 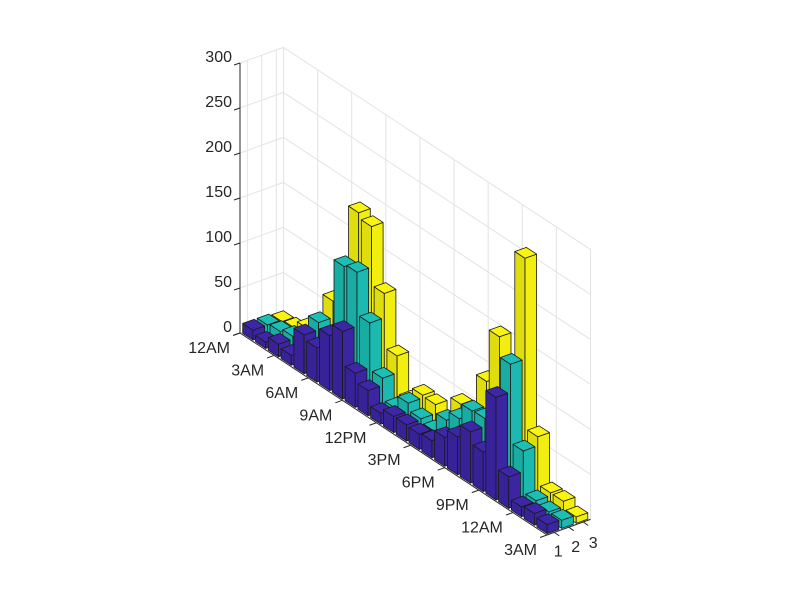 I want to click on row-tick-label: 6PM, so click(x=418, y=483).